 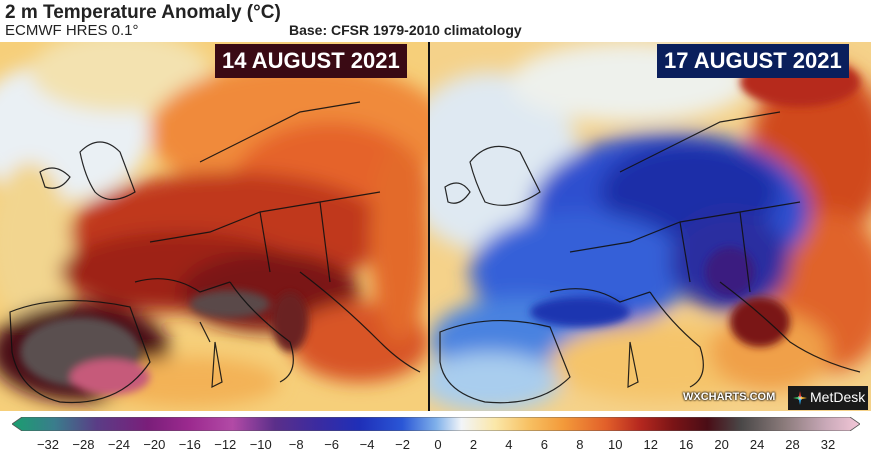 What do you see at coordinates (402, 444) in the screenshot?
I see `colorbar-tick-label: −2` at bounding box center [402, 444].